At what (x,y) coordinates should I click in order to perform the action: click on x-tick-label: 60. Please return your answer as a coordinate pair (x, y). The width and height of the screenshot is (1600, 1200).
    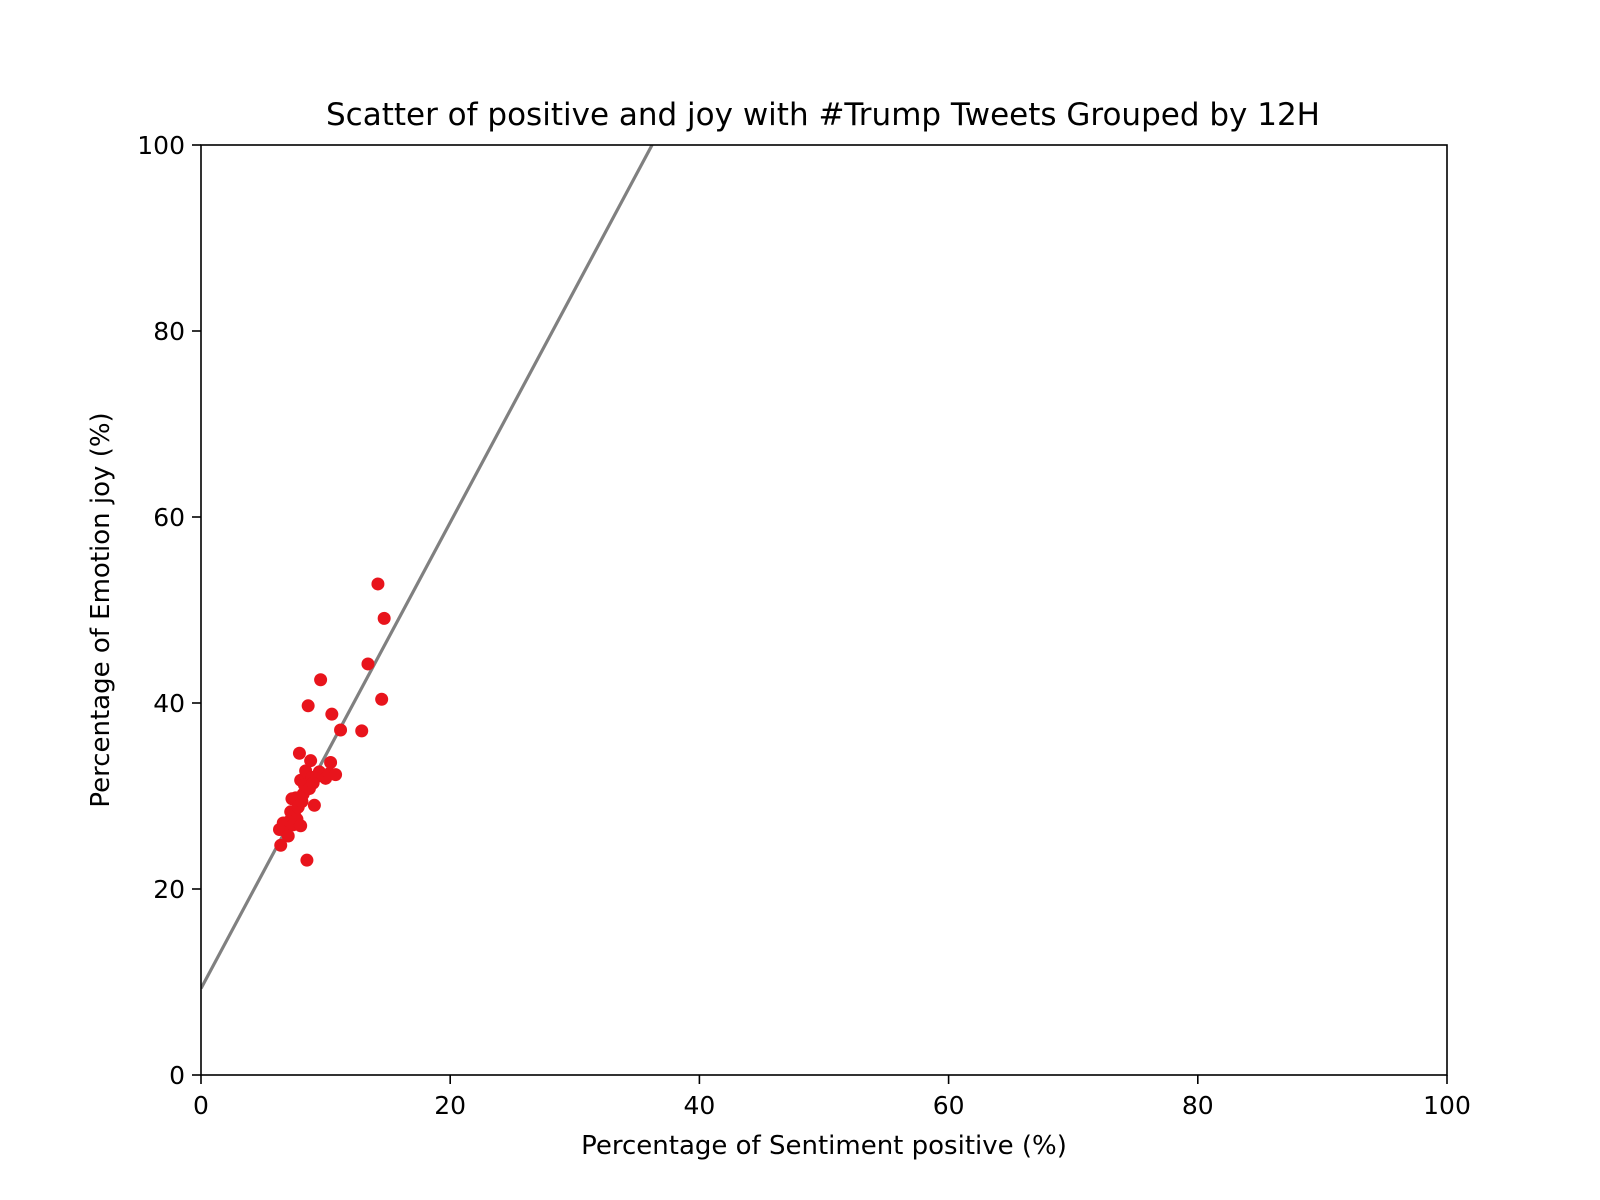
    Looking at the image, I should click on (949, 1105).